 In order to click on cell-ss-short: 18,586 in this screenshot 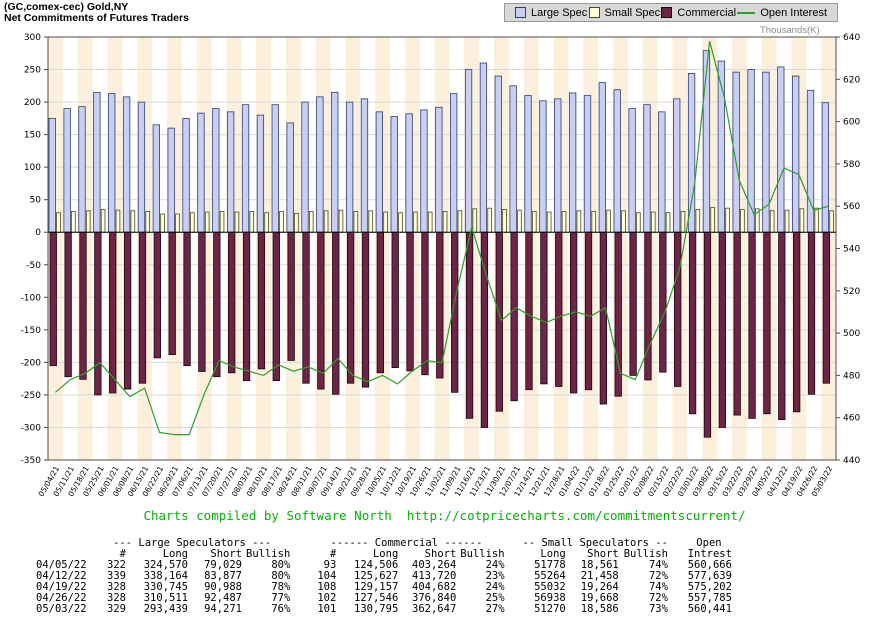, I will do `click(599, 609)`.